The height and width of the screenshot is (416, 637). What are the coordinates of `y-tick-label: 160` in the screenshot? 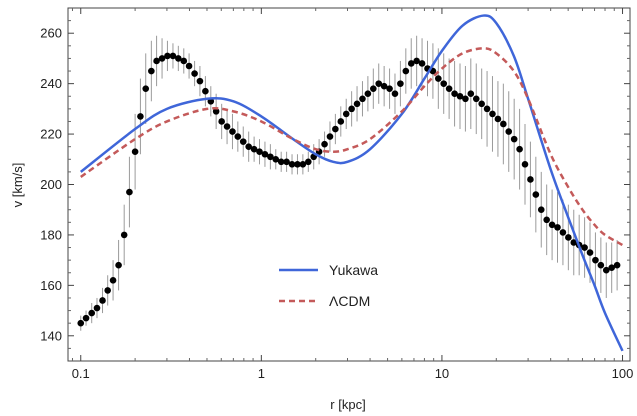 It's located at (51, 285).